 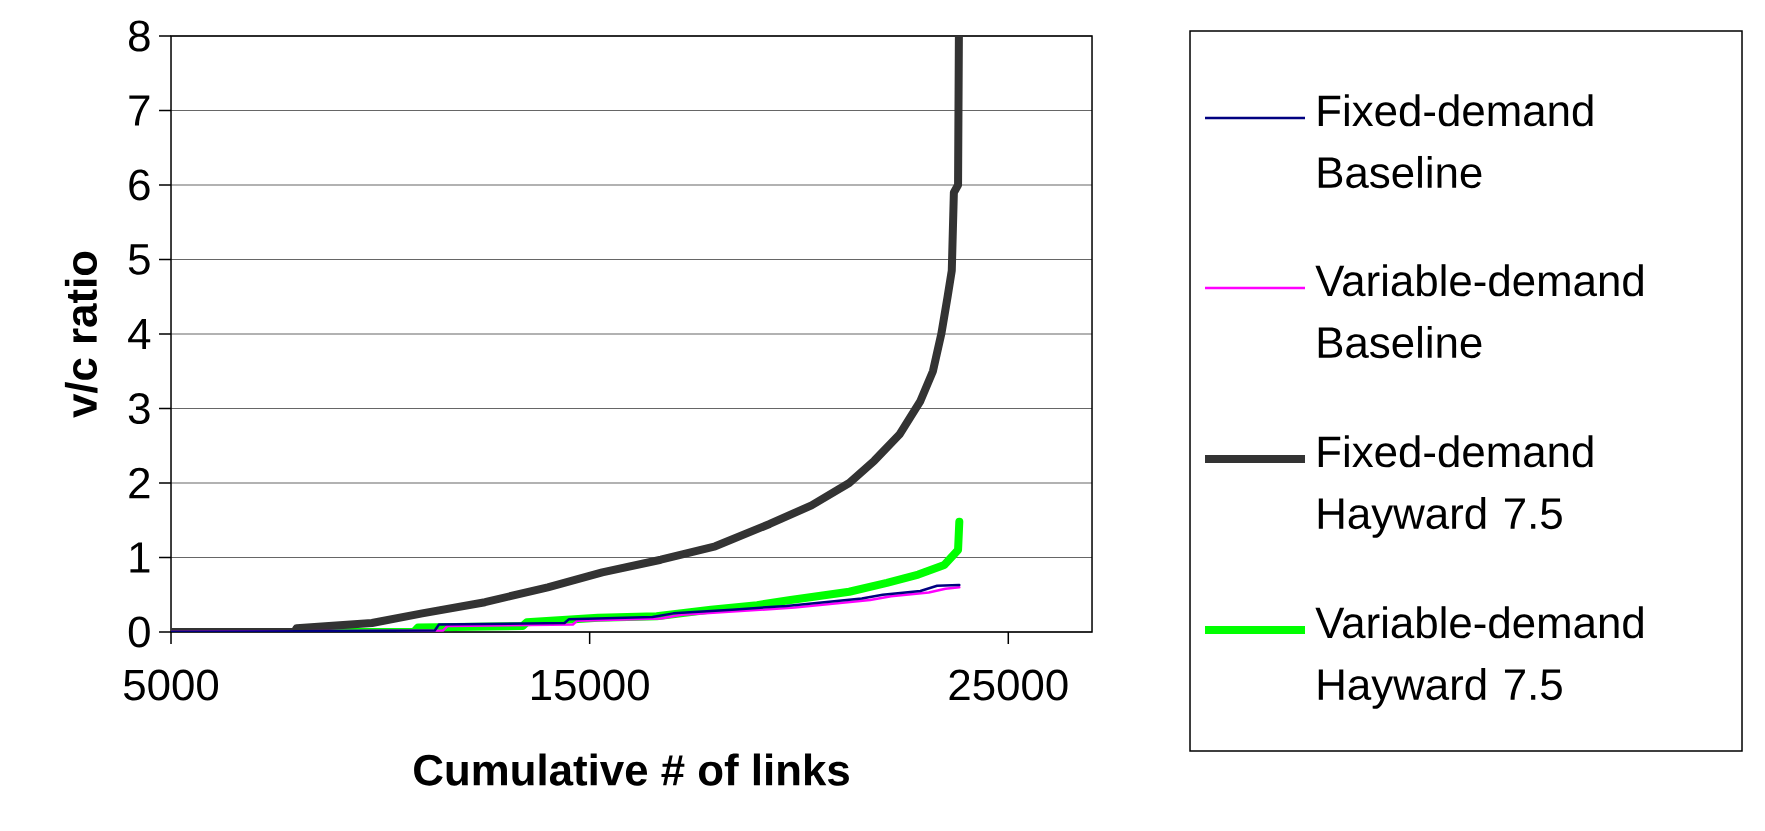 What do you see at coordinates (139, 334) in the screenshot?
I see `y-tick-label: 4` at bounding box center [139, 334].